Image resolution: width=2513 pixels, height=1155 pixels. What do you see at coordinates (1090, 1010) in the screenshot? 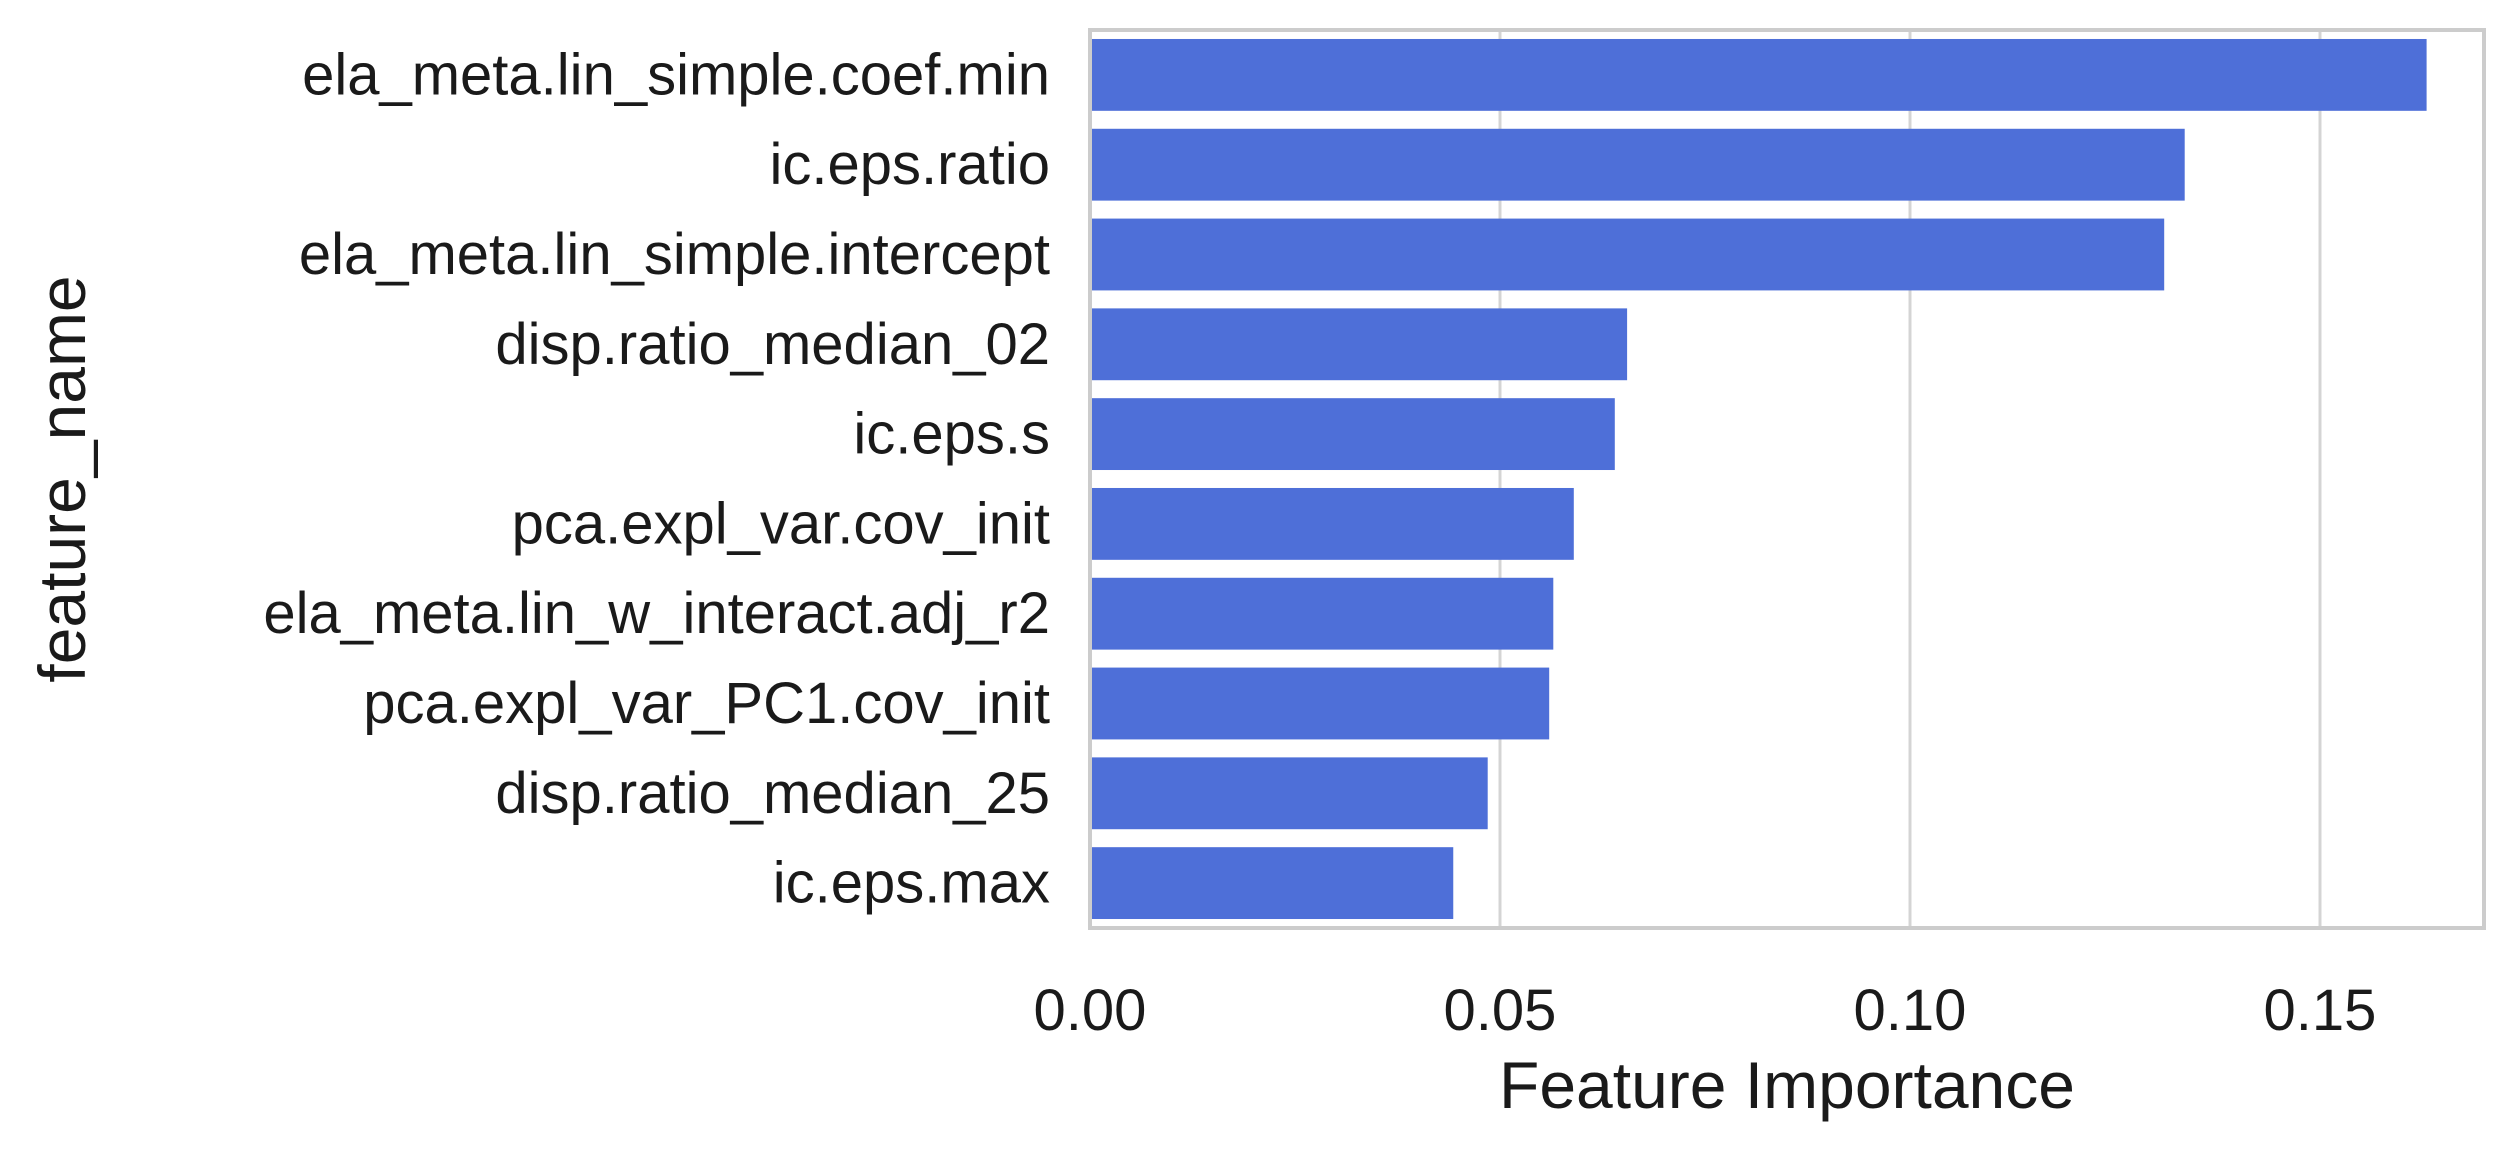
I see `x-tick-label: 0.00` at bounding box center [1090, 1010].